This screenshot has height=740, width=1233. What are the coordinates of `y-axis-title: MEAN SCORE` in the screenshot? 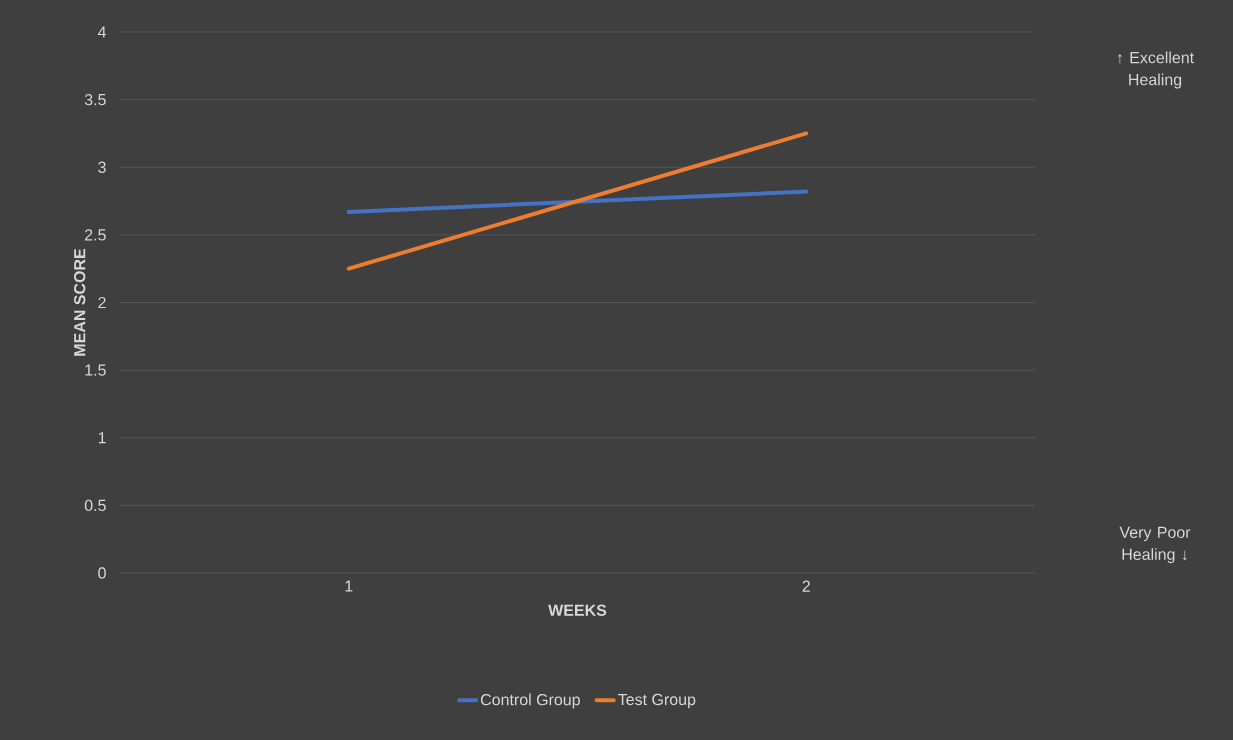 It's located at (80, 302).